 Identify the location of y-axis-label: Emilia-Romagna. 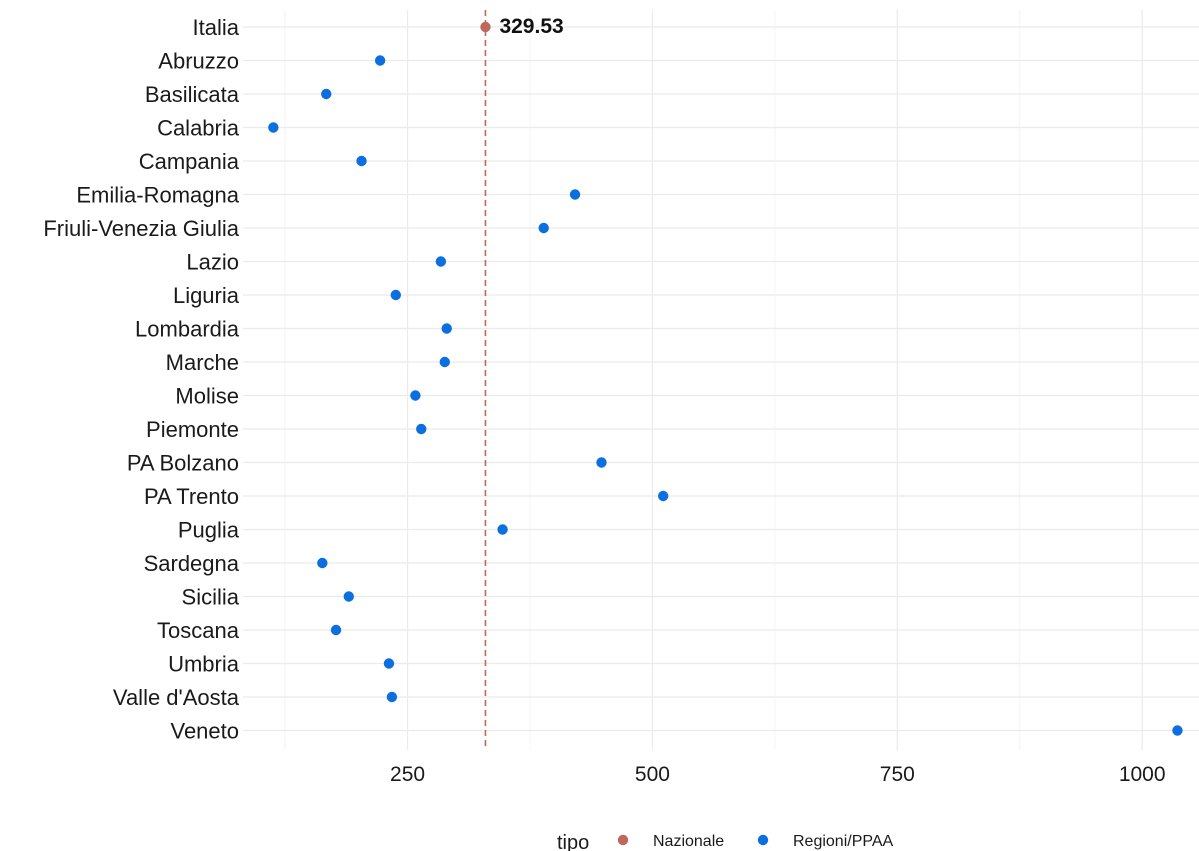
(157, 195).